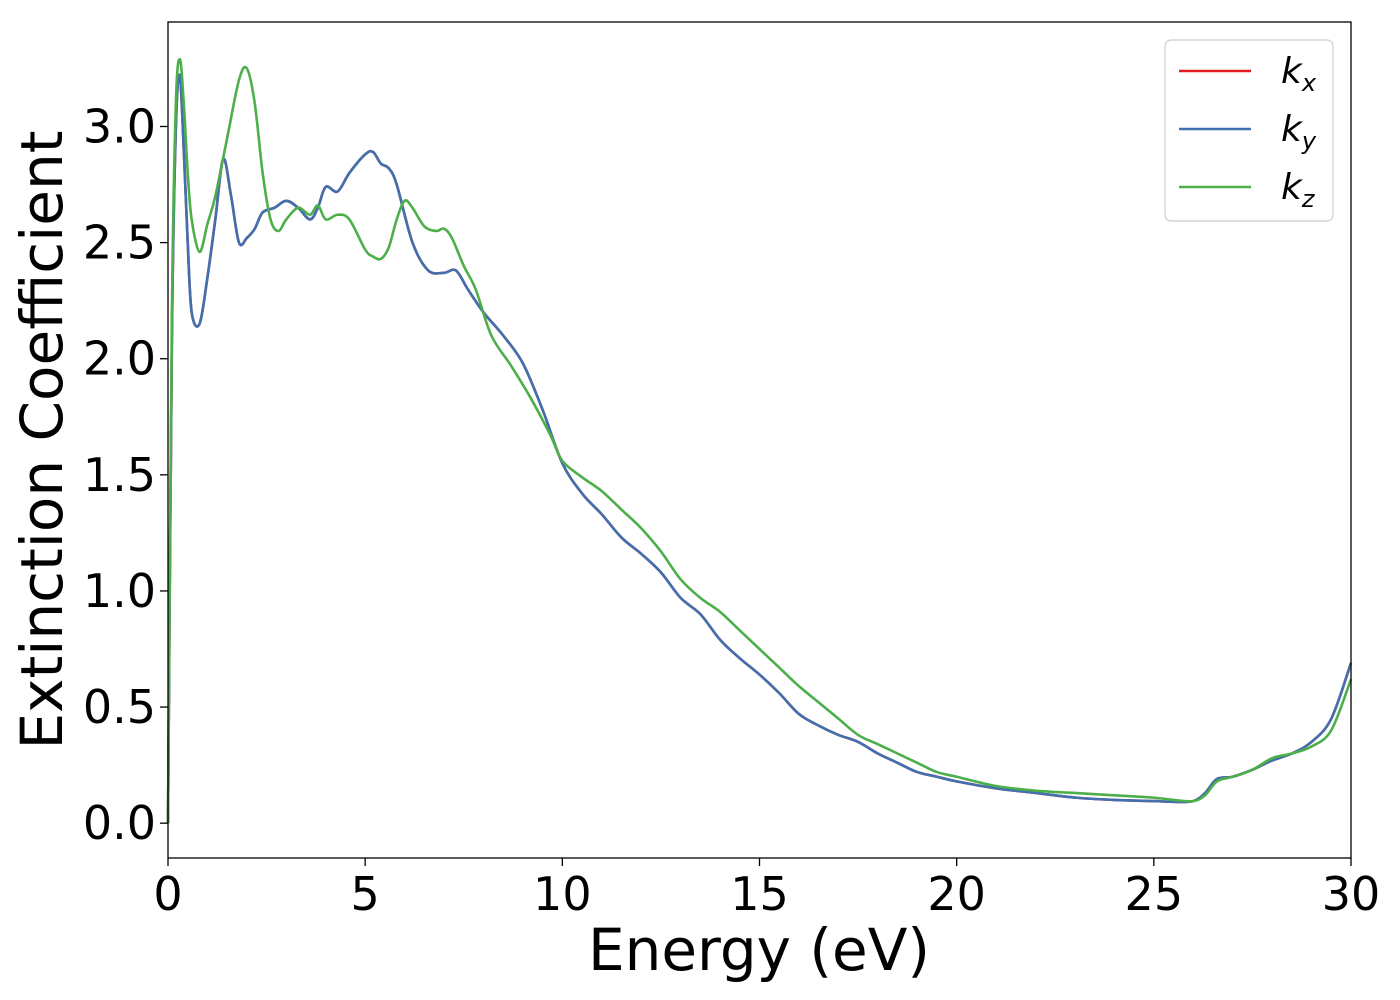 This screenshot has width=1400, height=1000. I want to click on legend-label-y: ky, so click(1299, 132).